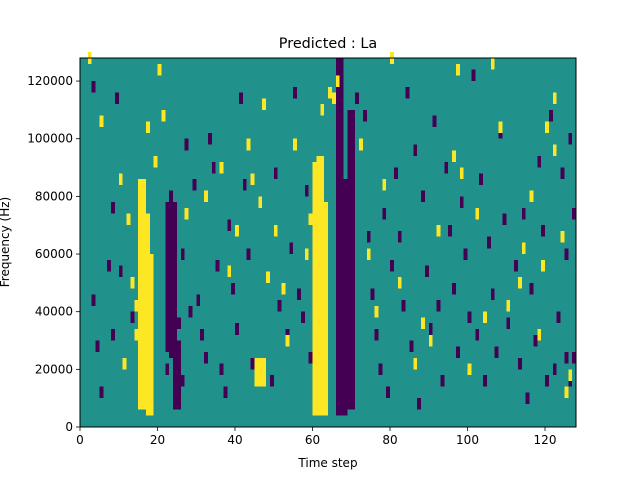 The width and height of the screenshot is (640, 484). What do you see at coordinates (80, 440) in the screenshot?
I see `x-tick-label: 0` at bounding box center [80, 440].